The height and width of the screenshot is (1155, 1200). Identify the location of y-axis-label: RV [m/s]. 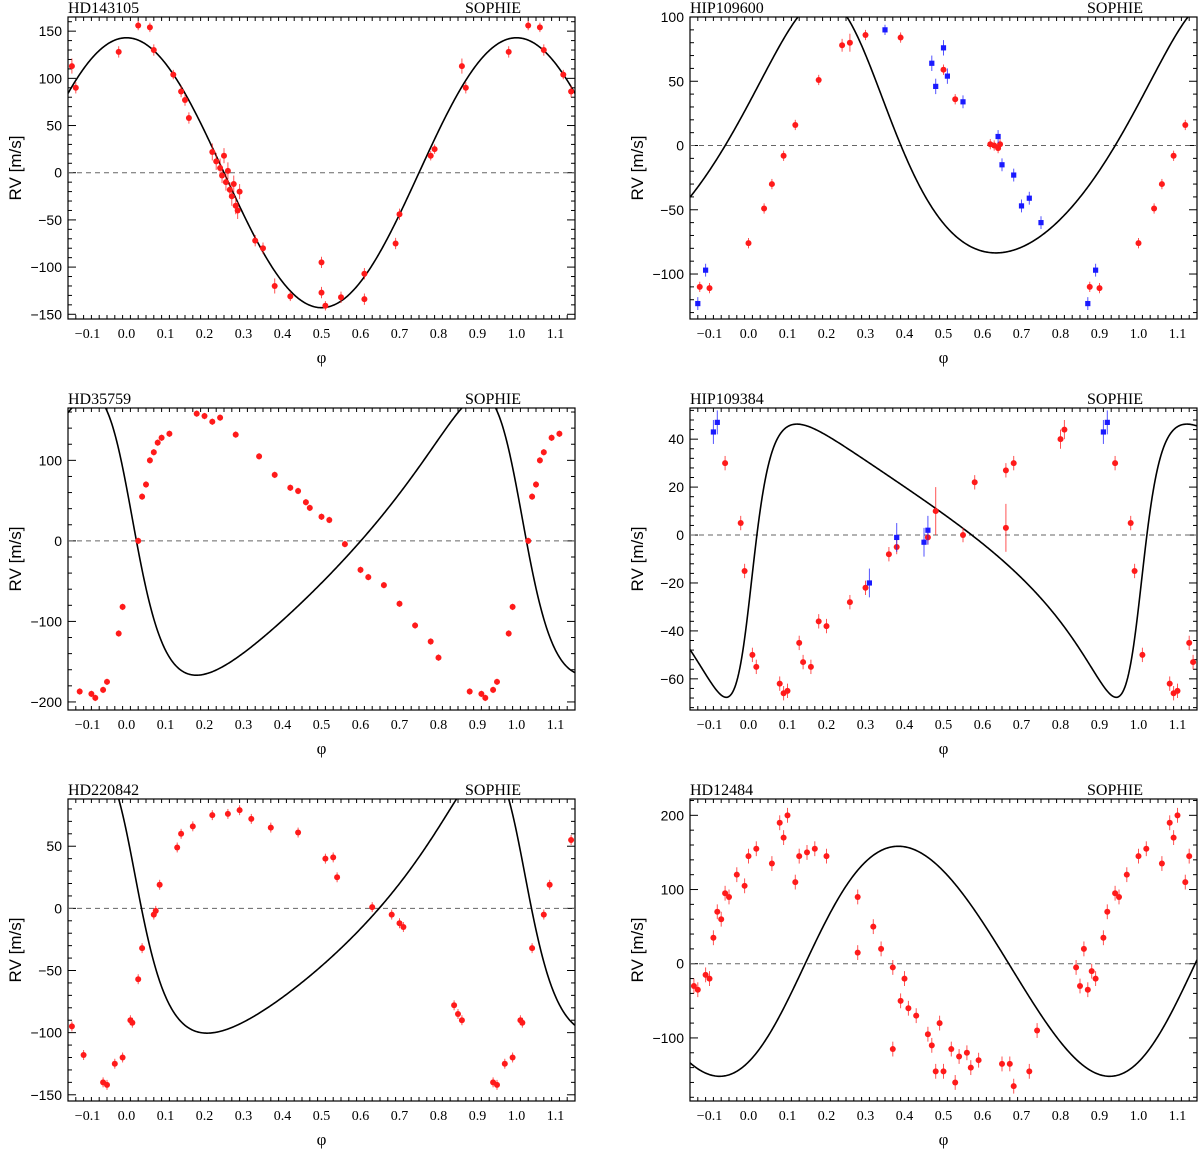
(637, 168).